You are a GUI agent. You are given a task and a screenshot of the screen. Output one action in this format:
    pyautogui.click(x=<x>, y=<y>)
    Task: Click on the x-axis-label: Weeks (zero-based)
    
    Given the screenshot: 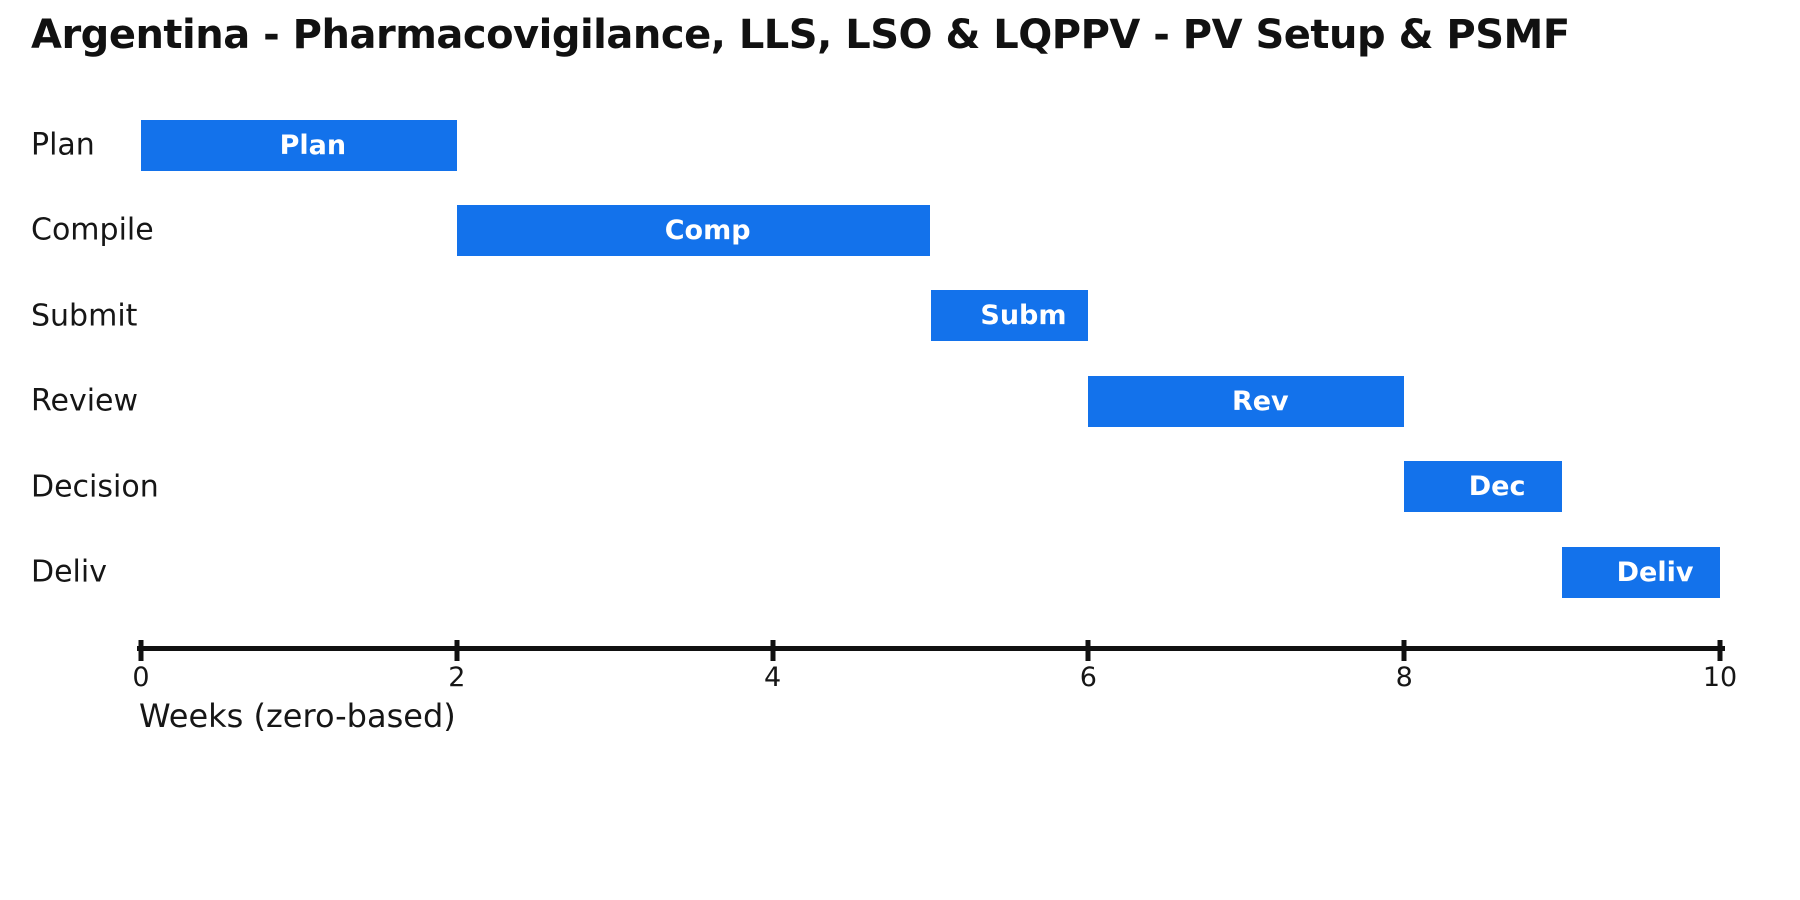 What is the action you would take?
    pyautogui.click(x=297, y=716)
    